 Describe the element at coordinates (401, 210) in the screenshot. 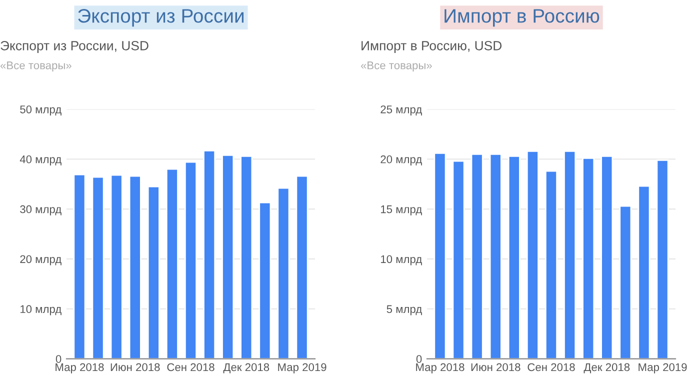

I see `y-tick-label: 15 млрд` at that location.